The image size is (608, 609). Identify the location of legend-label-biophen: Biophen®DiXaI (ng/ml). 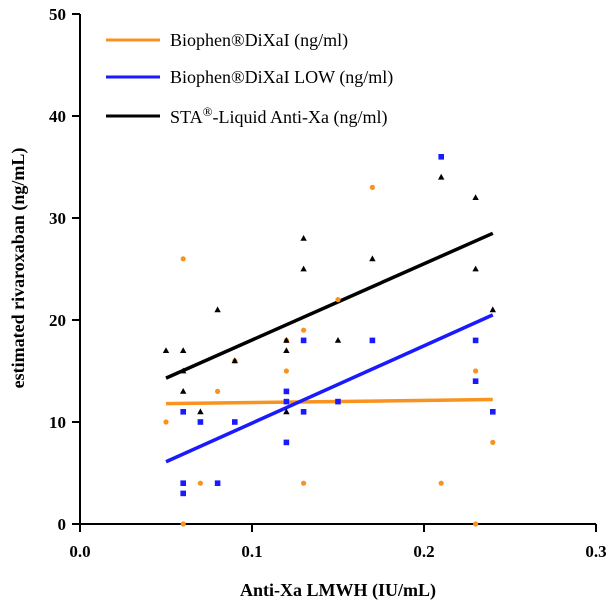
(259, 40).